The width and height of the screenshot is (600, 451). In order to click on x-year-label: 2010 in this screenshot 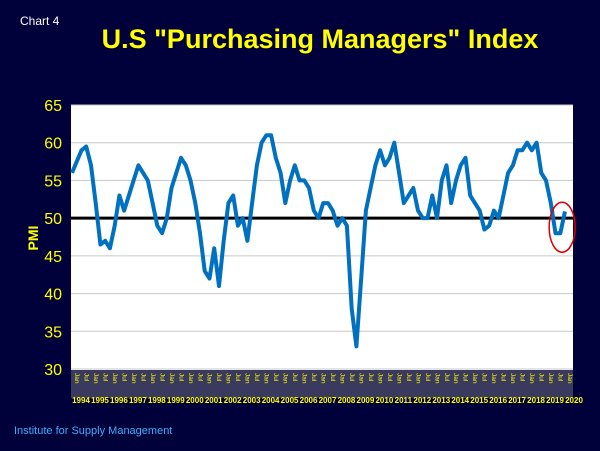, I will do `click(384, 400)`.